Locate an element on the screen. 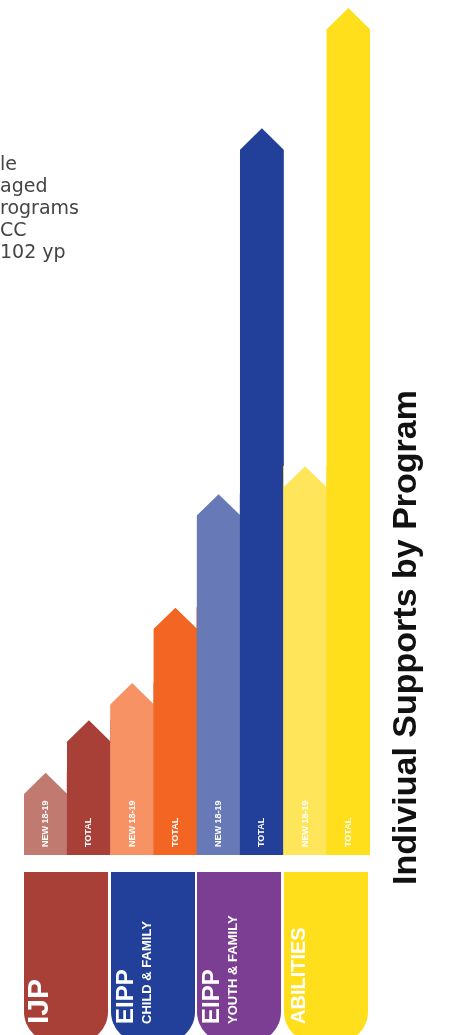 The width and height of the screenshot is (465, 1035). label-tab: ABILITIES is located at coordinates (325, 953).